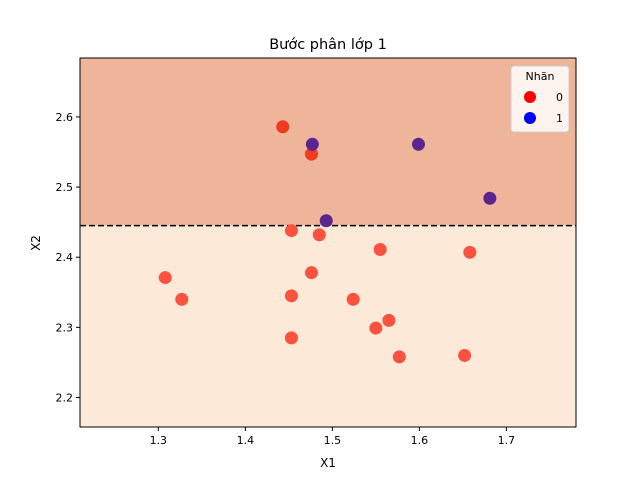  I want to click on x-tick-label: 1.3, so click(159, 440).